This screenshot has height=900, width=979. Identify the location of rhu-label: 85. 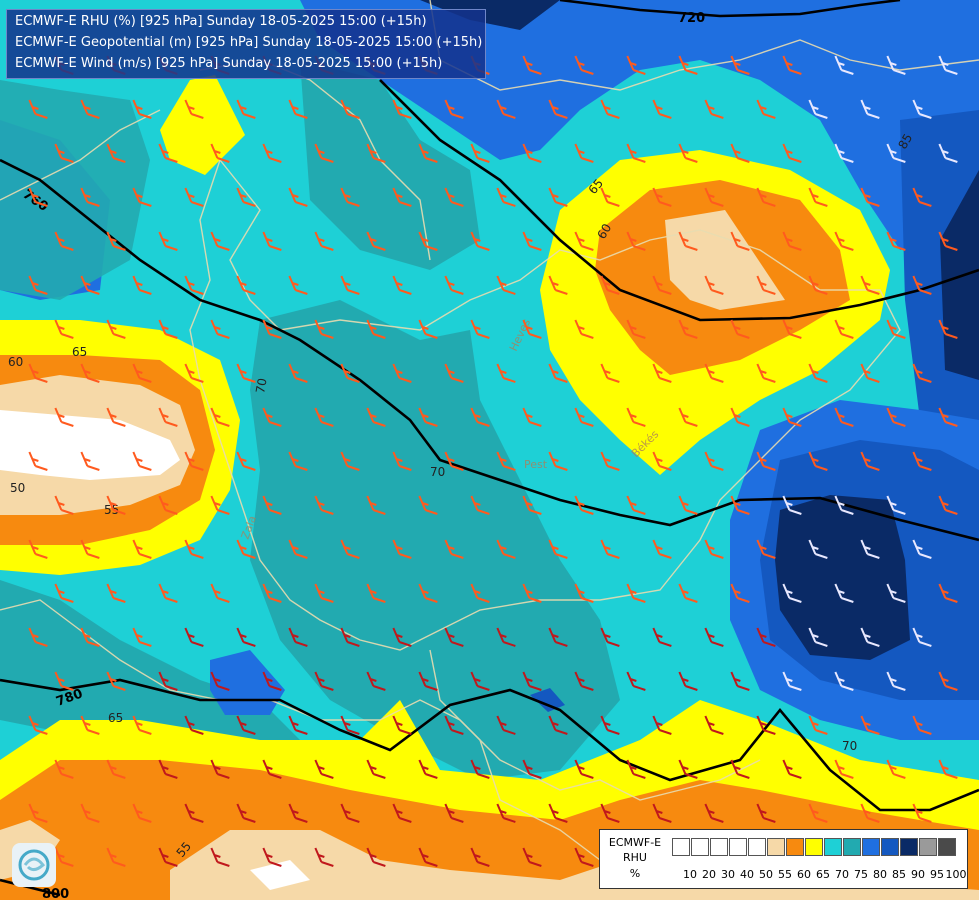
(905, 141).